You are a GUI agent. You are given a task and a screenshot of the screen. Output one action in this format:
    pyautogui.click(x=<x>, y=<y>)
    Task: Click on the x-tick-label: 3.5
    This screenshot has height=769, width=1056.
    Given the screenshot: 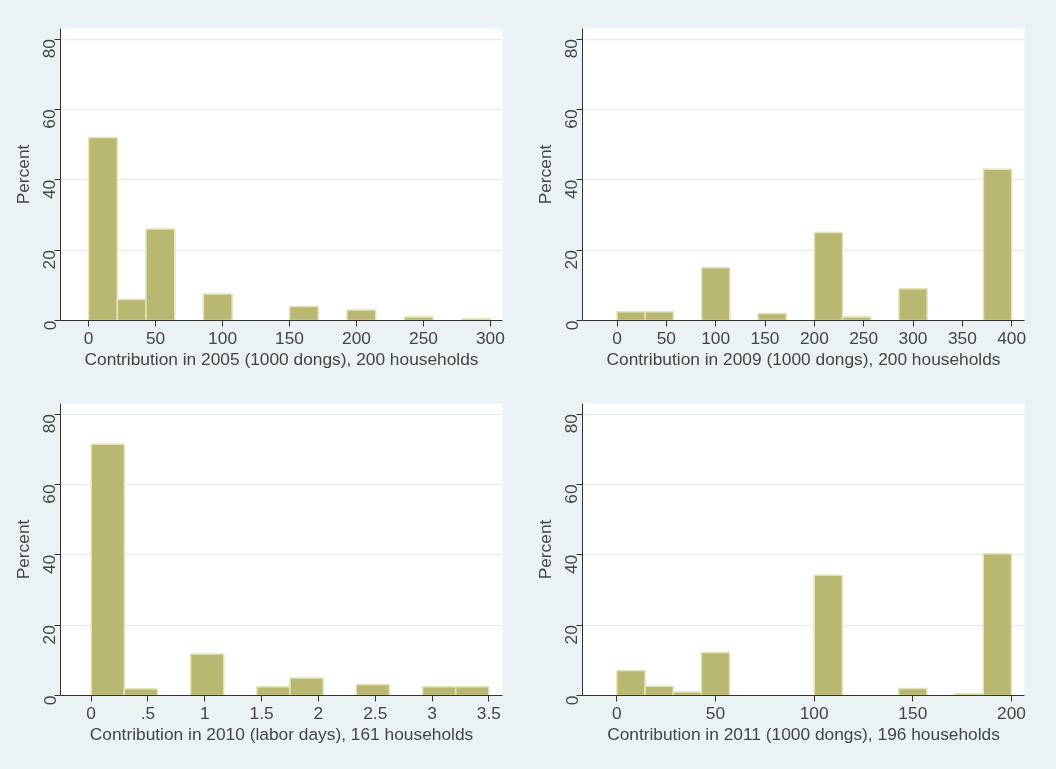 What is the action you would take?
    pyautogui.click(x=488, y=712)
    